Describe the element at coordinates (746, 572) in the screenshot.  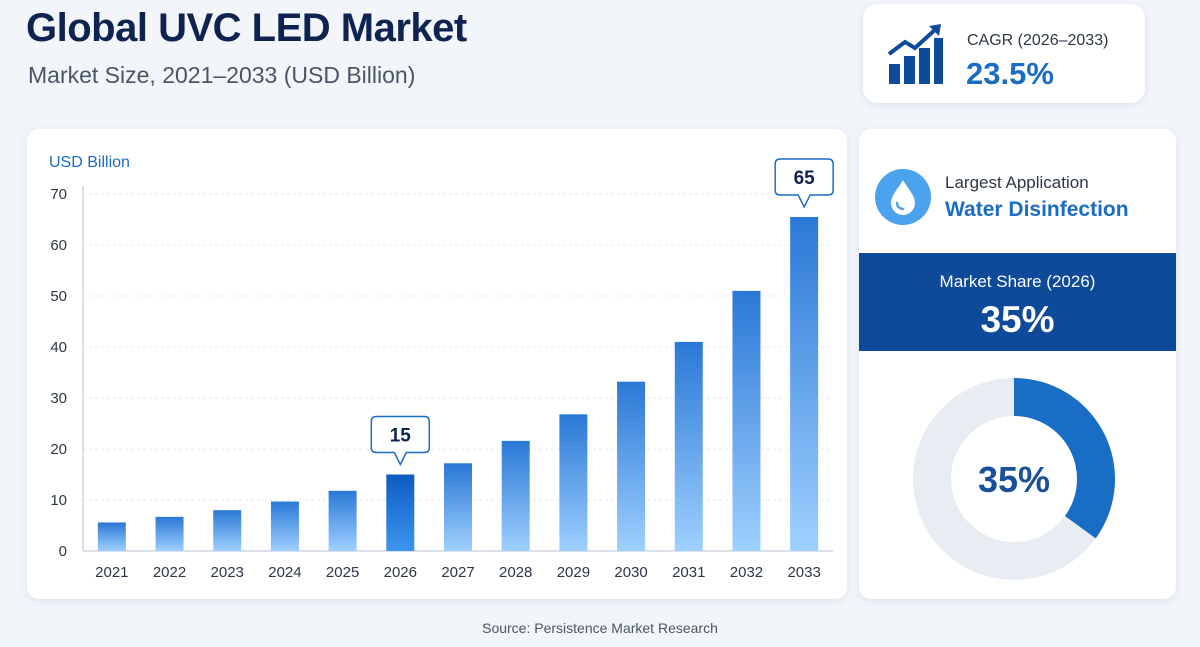
I see `x-tick-label: 2032` at that location.